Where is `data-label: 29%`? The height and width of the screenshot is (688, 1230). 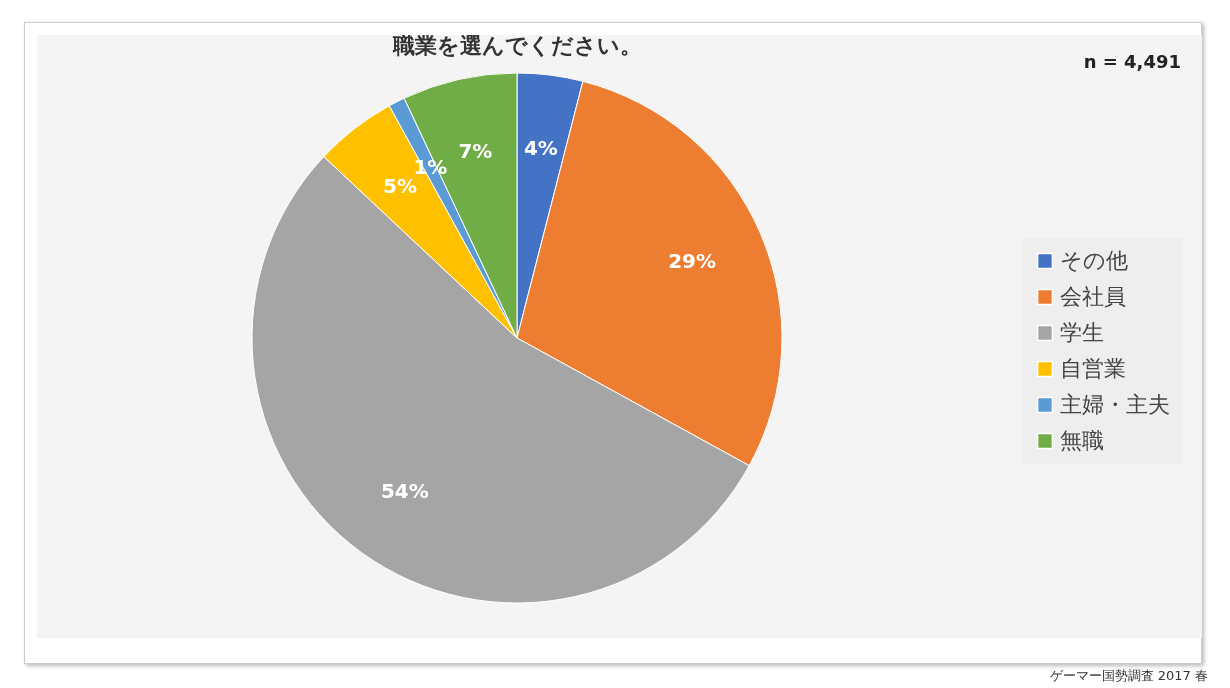
data-label: 29% is located at coordinates (692, 261).